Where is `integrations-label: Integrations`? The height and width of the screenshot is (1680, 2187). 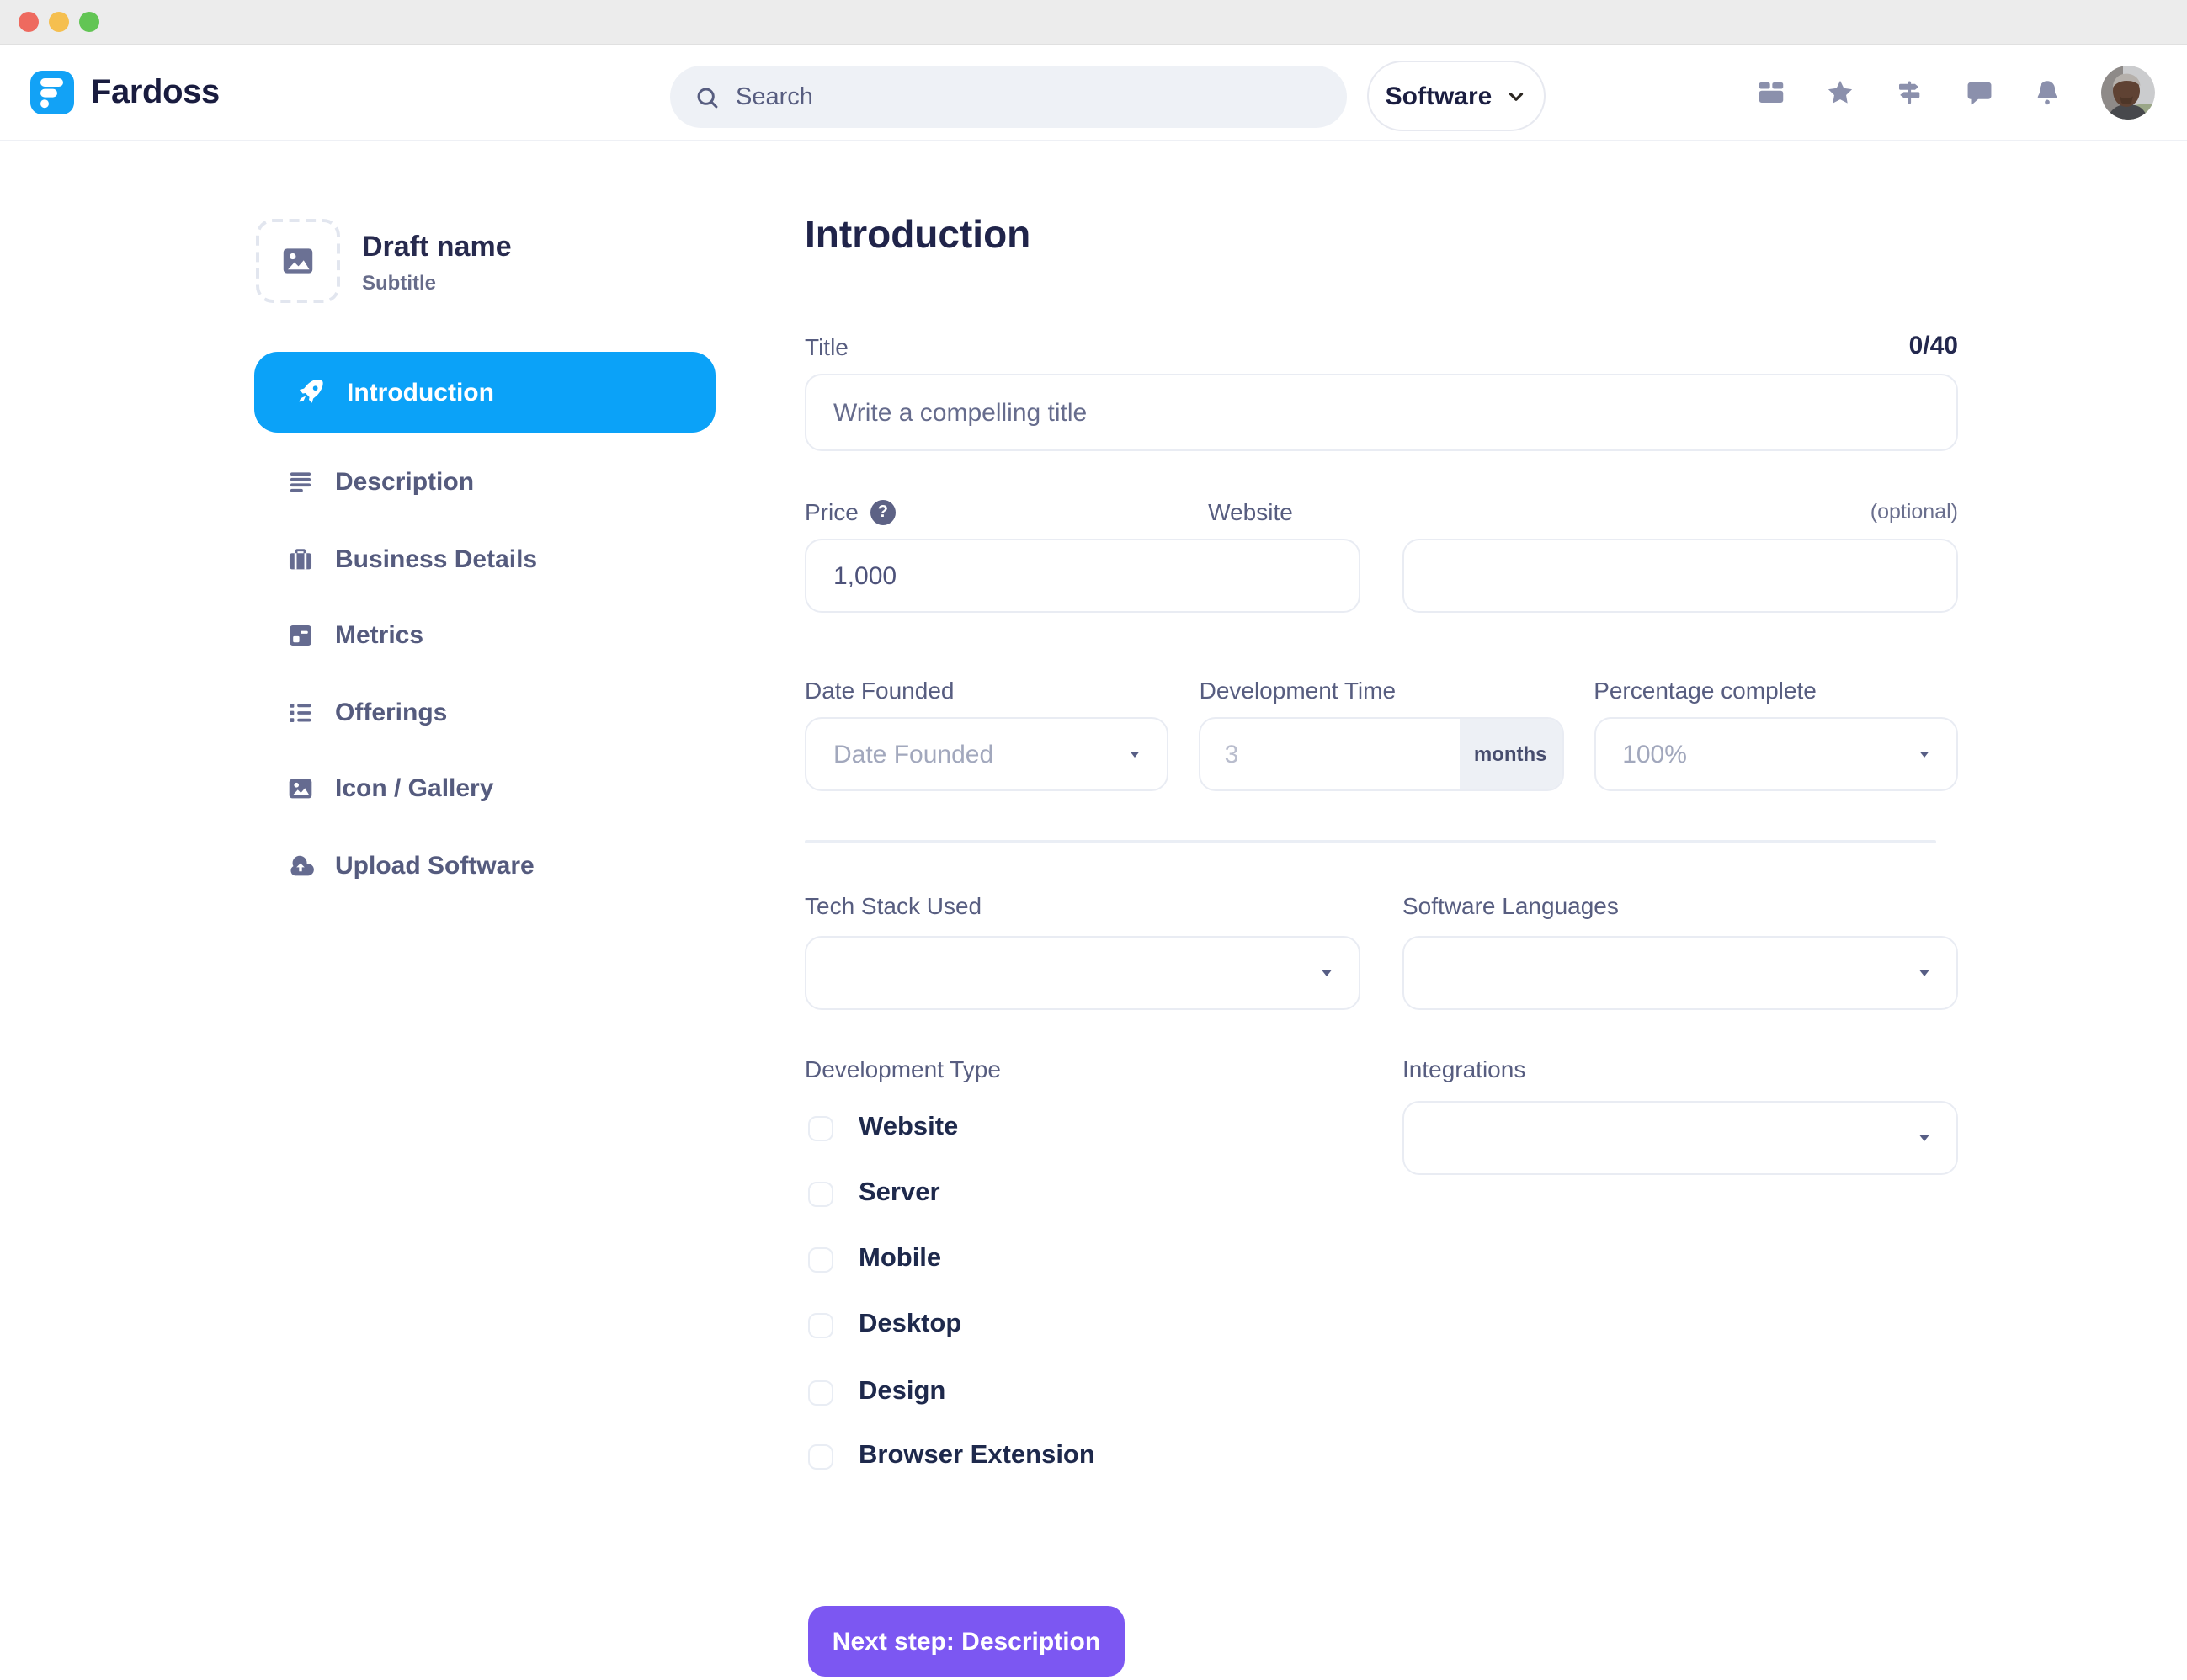
integrations-label: Integrations is located at coordinates (1464, 1068).